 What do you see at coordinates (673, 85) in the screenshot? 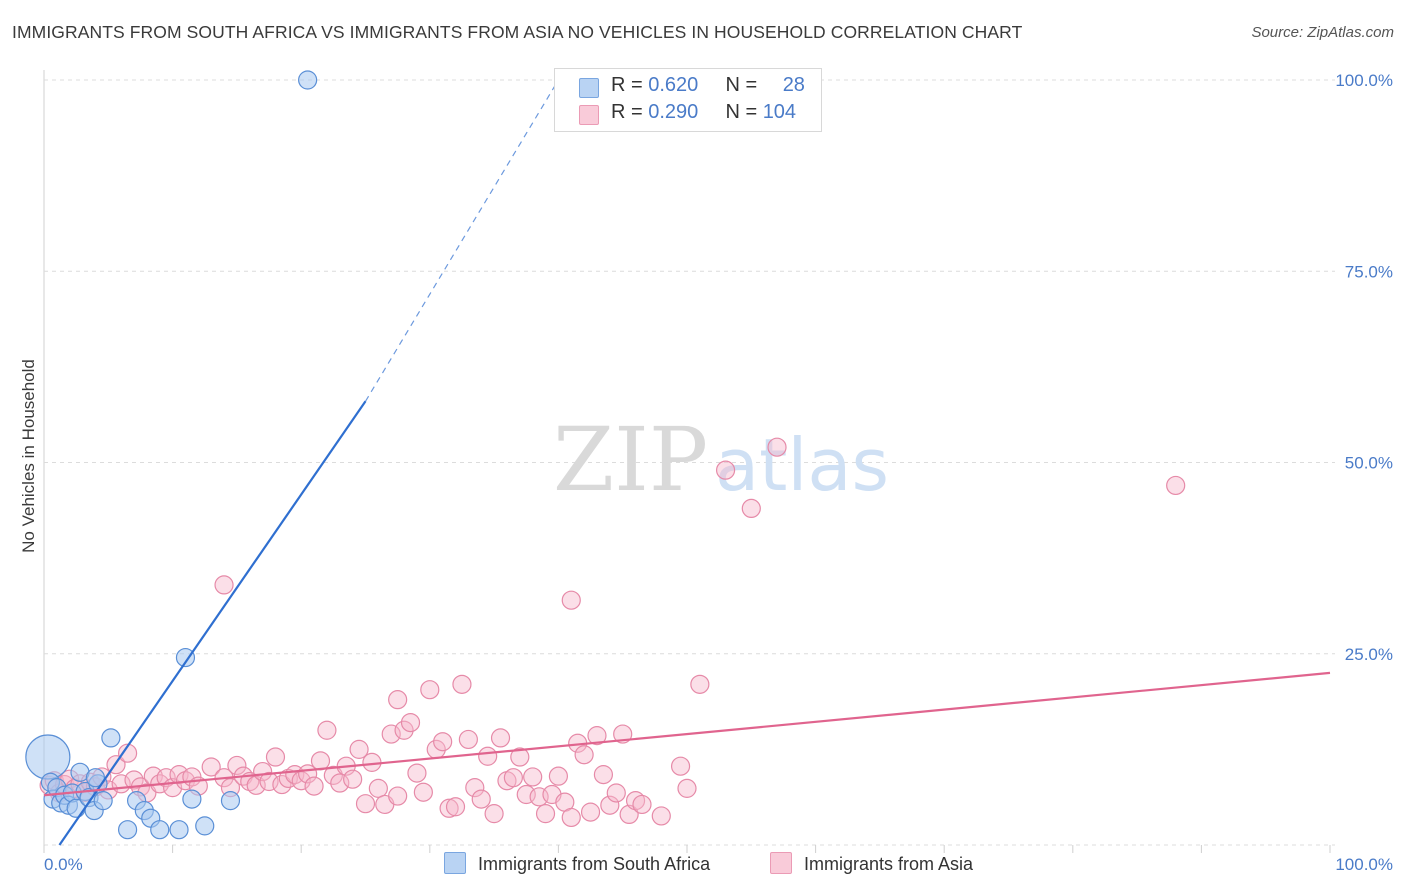
I see `legend-r-value: 0.620` at bounding box center [673, 85].